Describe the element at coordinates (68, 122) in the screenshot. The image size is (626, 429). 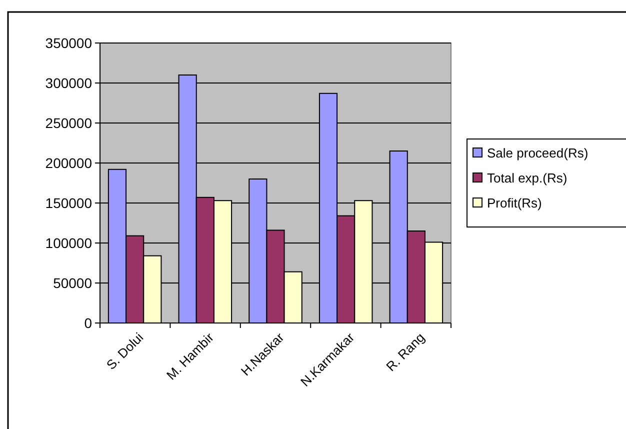
I see `y-tick-label: 250000` at that location.